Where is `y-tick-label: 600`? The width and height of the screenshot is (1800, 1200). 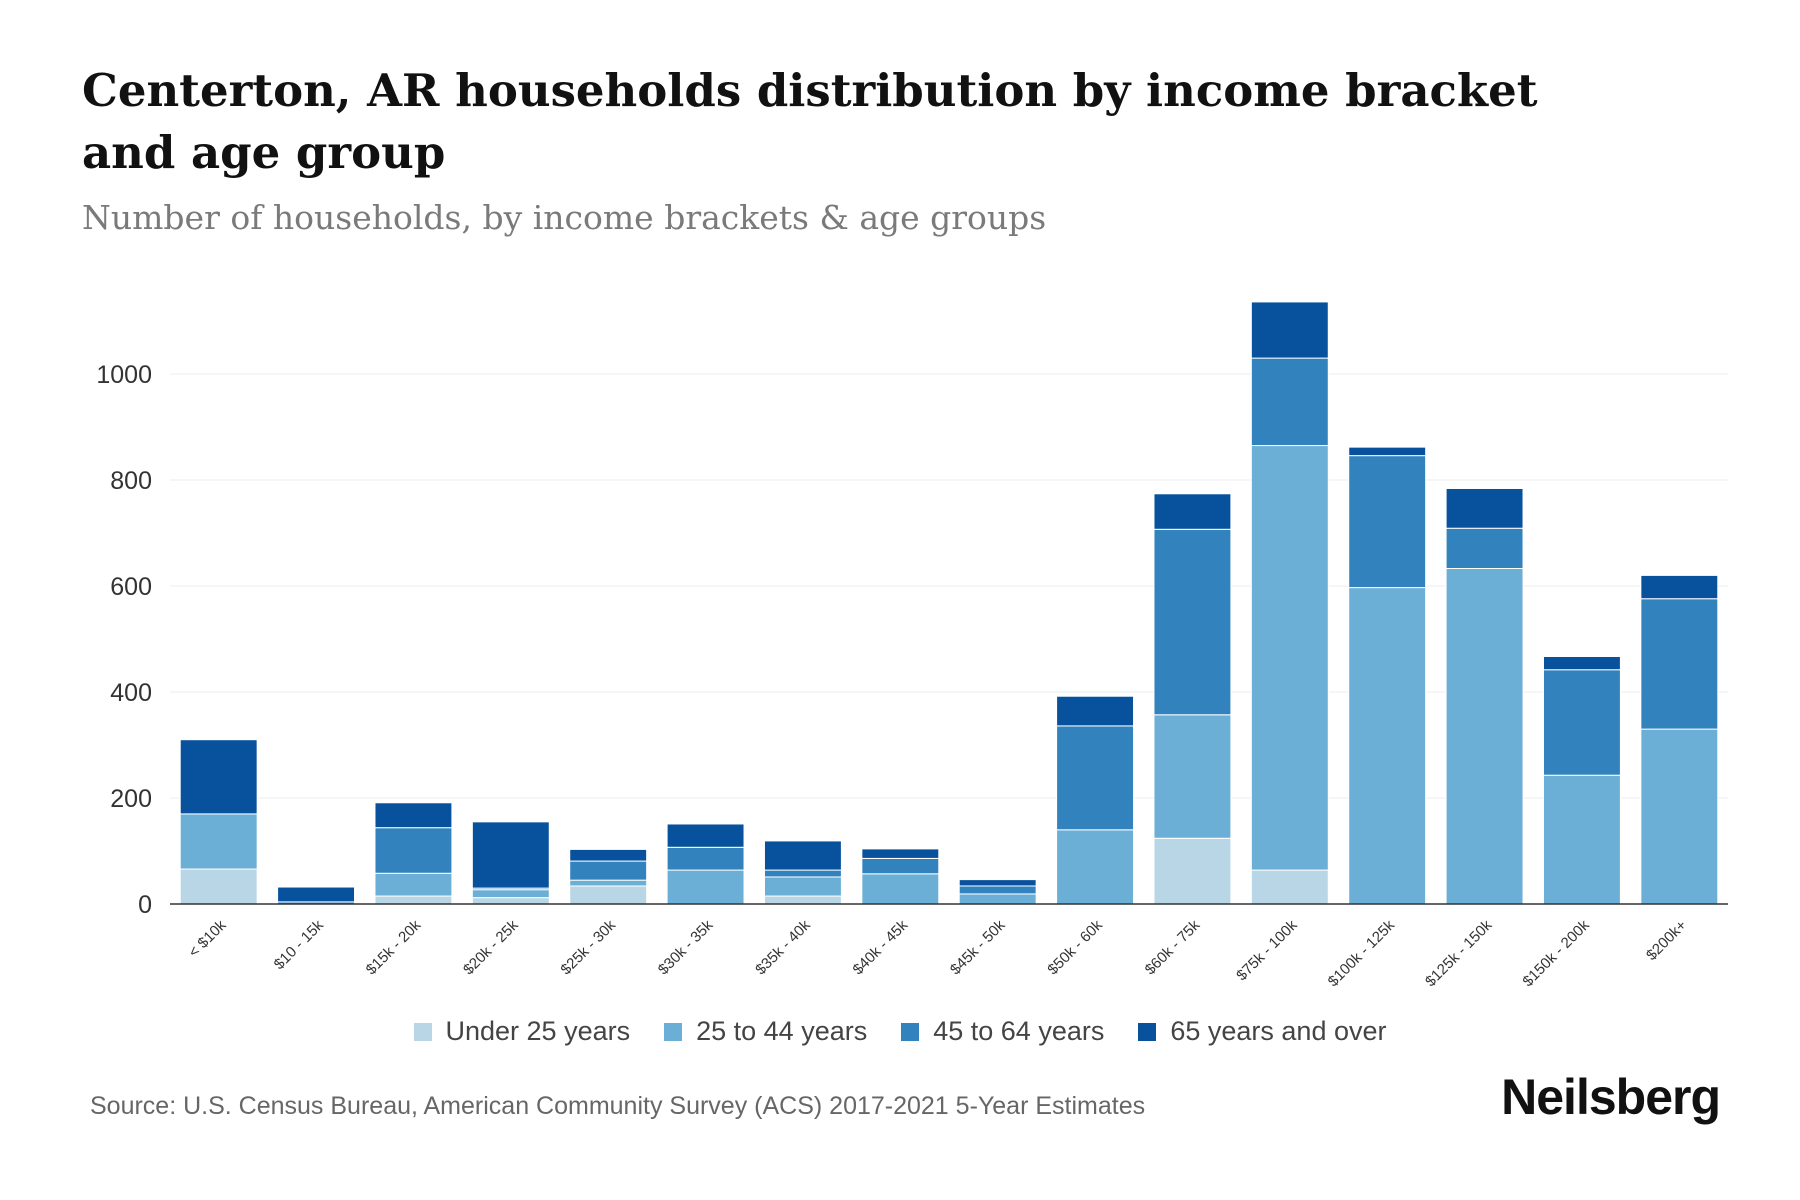 y-tick-label: 600 is located at coordinates (131, 587).